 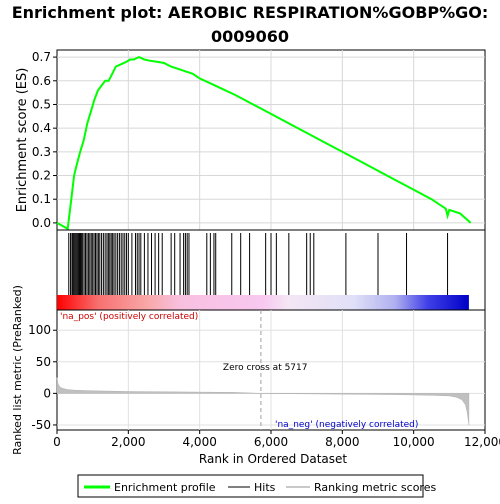 I want to click on es-y-tick-label-3: 0.3, so click(x=41, y=152).